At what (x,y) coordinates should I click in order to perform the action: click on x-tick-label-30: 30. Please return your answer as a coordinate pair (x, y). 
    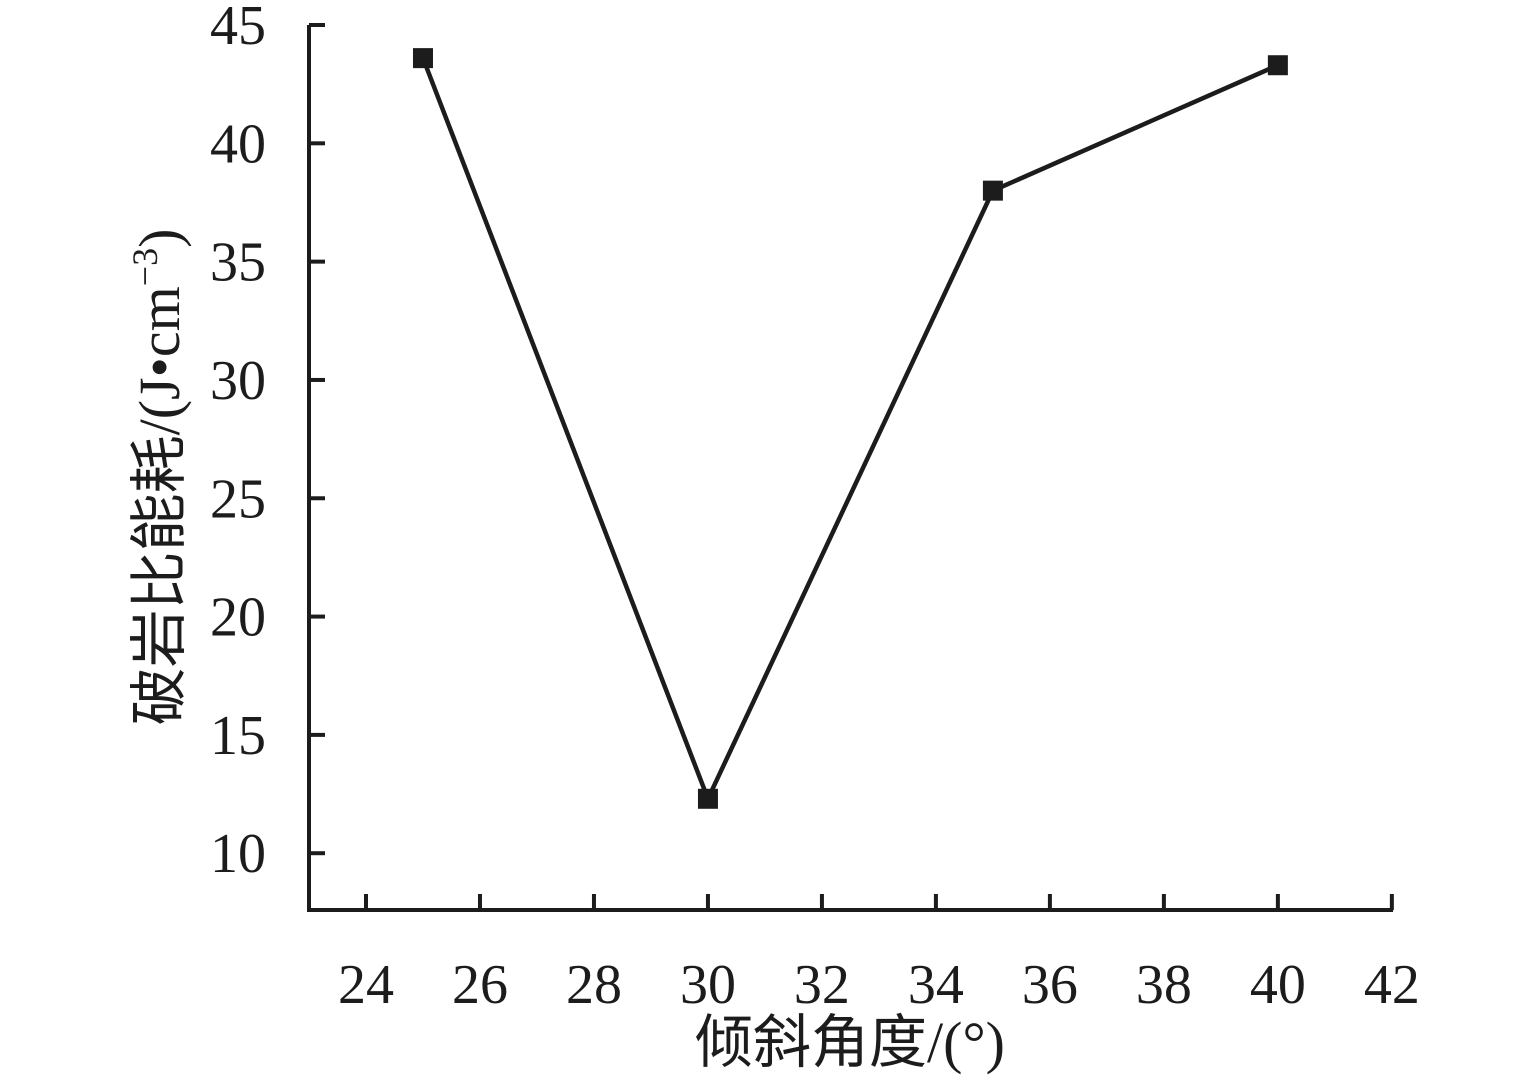
    Looking at the image, I should click on (708, 985).